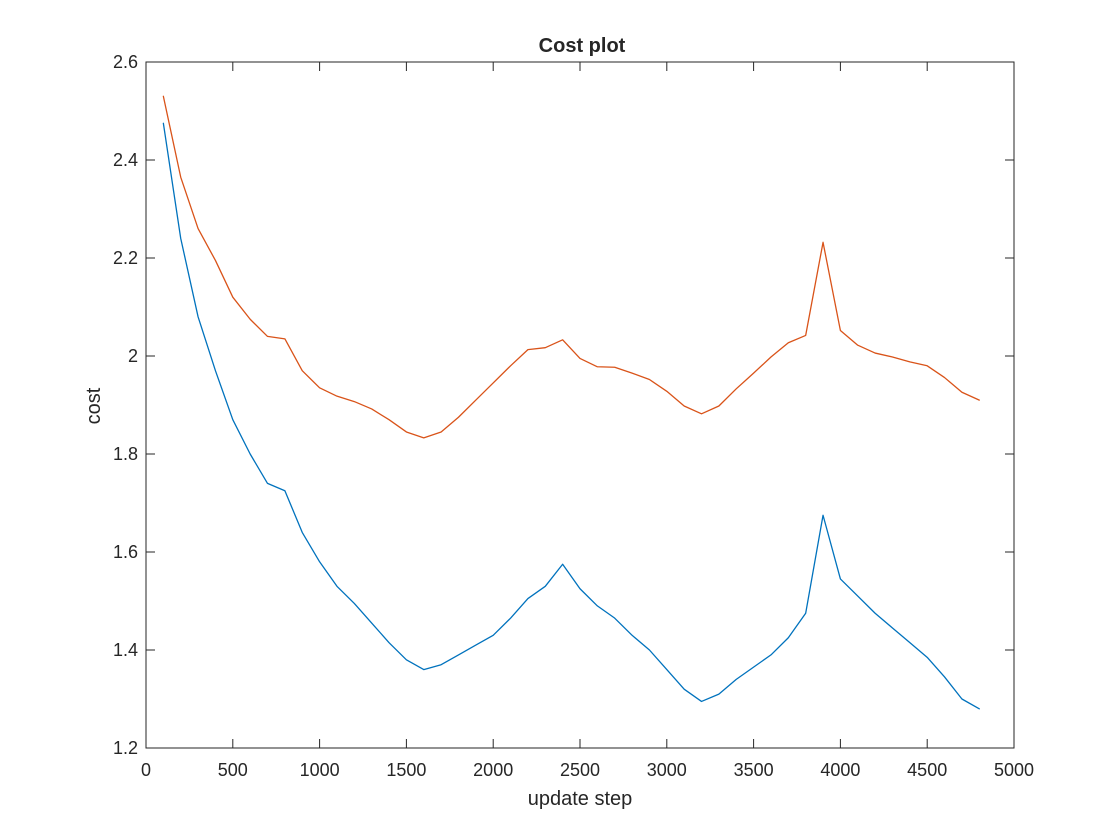 The width and height of the screenshot is (1120, 840). What do you see at coordinates (125, 552) in the screenshot?
I see `y-tick-label: 1.6` at bounding box center [125, 552].